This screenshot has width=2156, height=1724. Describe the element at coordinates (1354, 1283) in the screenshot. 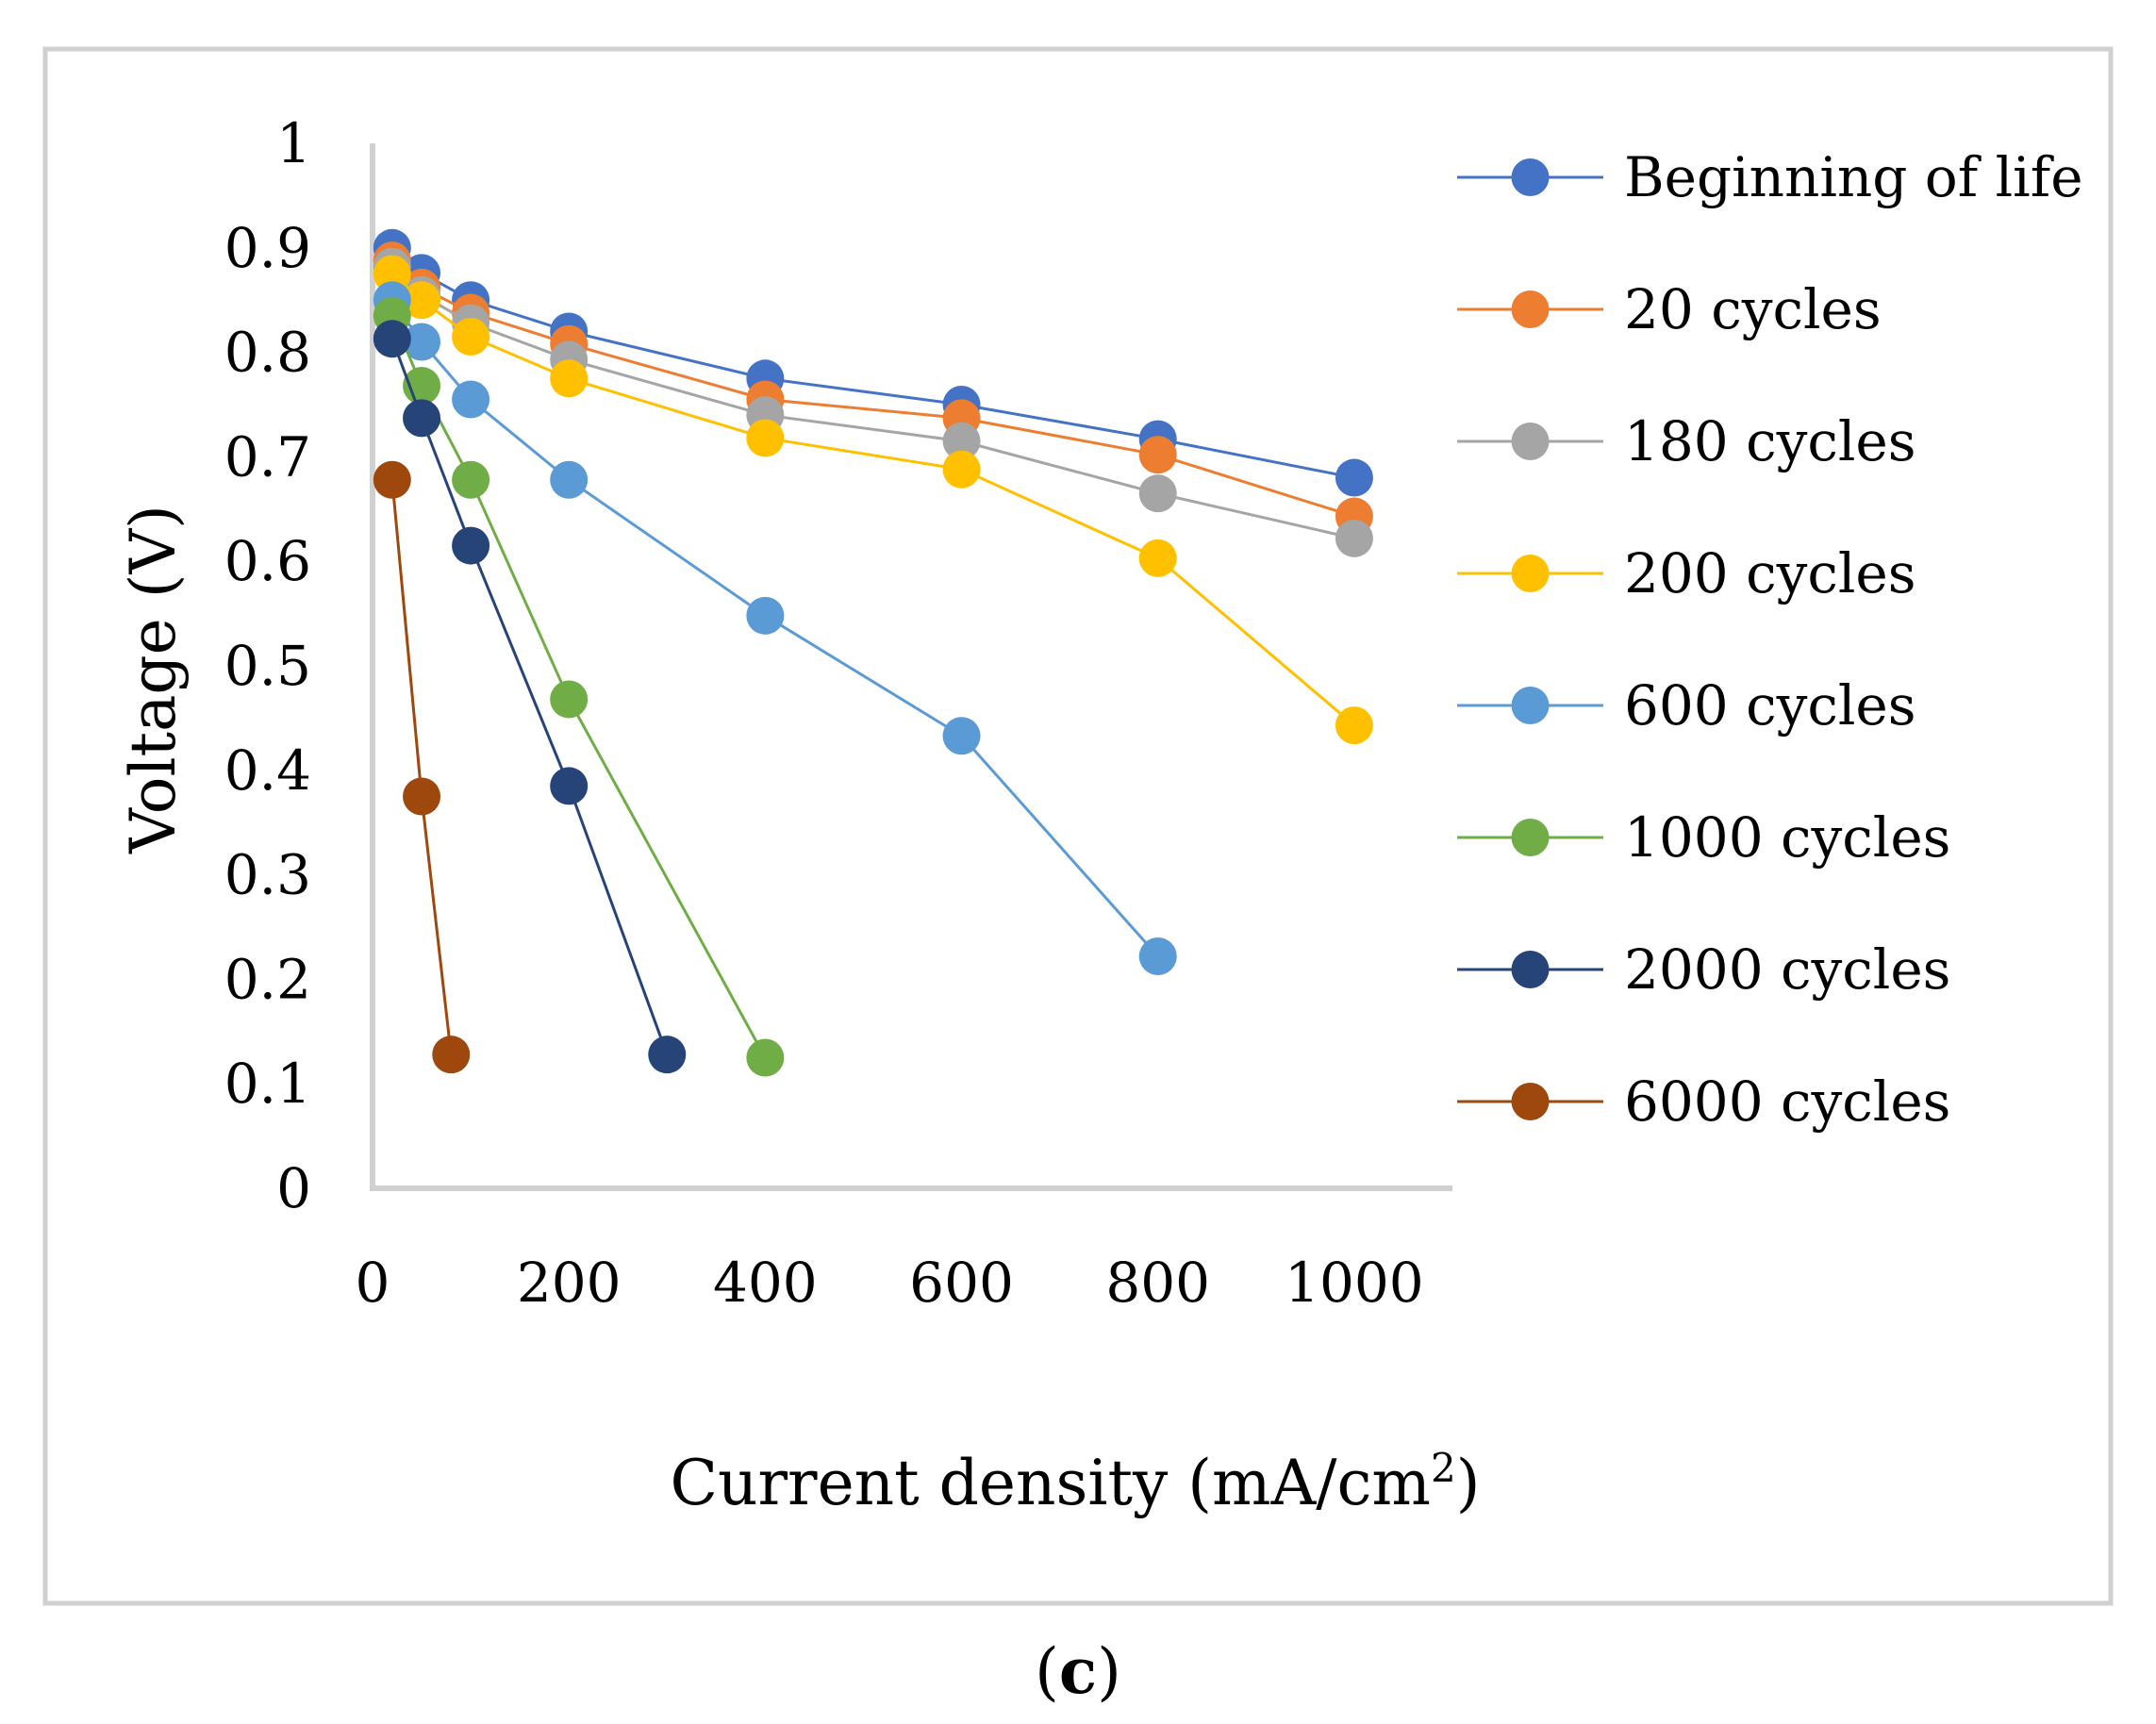

I see `x-tick-label: 1000` at that location.